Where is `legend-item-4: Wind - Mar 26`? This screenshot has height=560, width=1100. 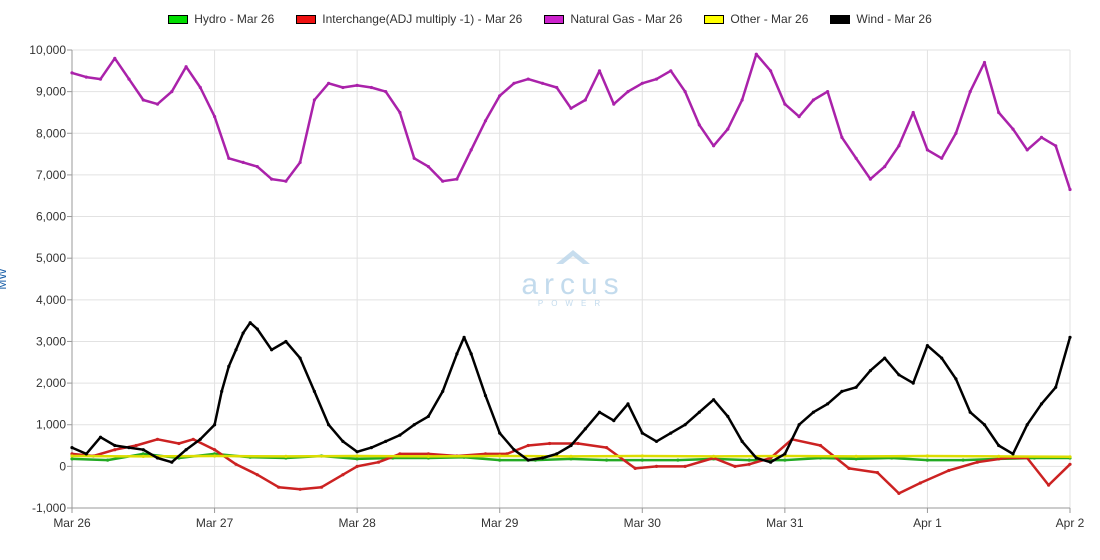 legend-item-4: Wind - Mar 26 is located at coordinates (881, 19).